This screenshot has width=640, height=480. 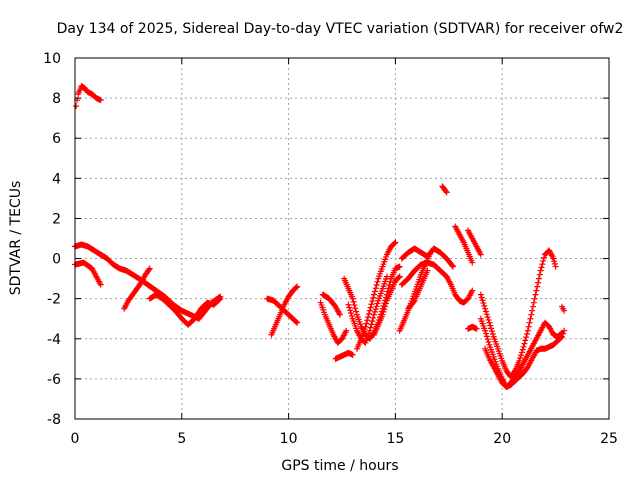 I want to click on y-tick-label: -4, so click(x=54, y=340).